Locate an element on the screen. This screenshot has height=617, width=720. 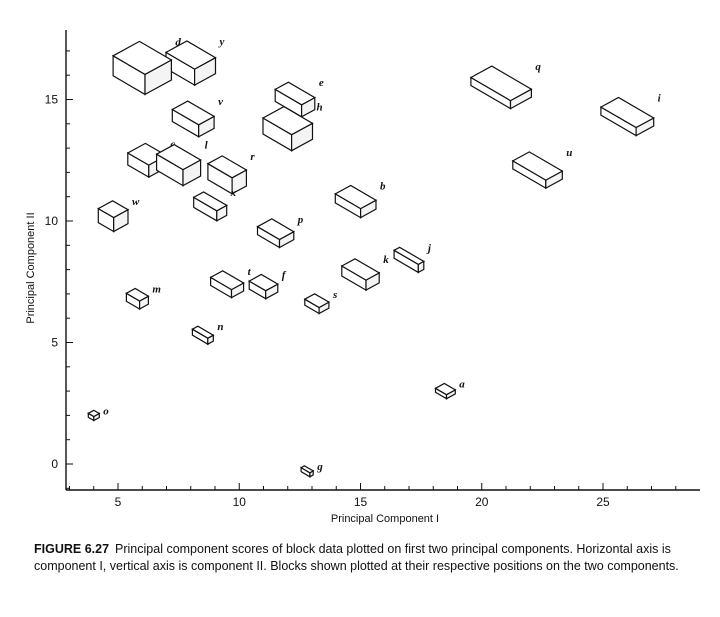
block-label-o: o is located at coordinates (106, 411).